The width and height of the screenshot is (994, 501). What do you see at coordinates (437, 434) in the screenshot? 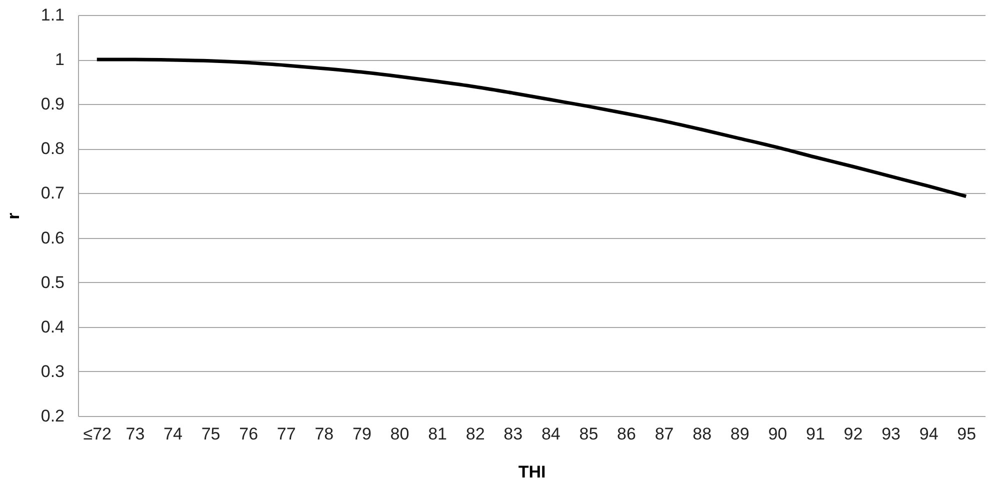
I see `x-tick-label: 81` at bounding box center [437, 434].